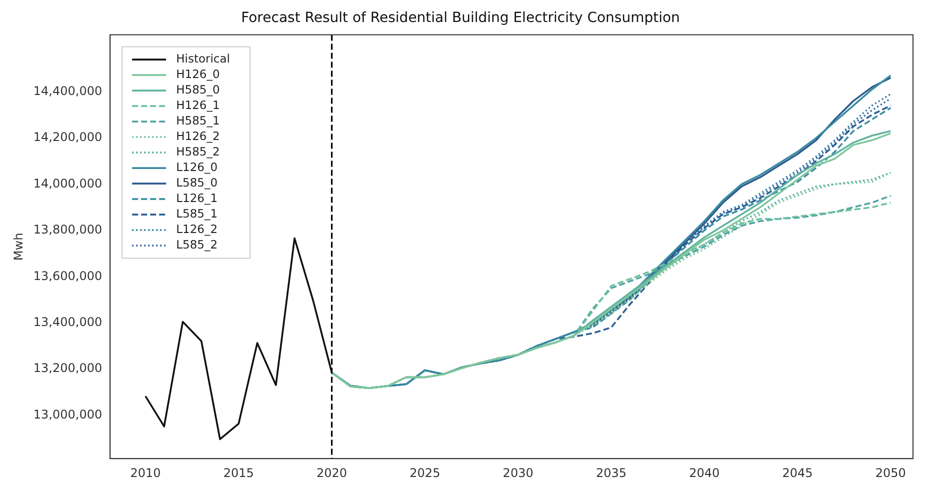 Image resolution: width=931 pixels, height=492 pixels. I want to click on y-tick-label: 13,400,000, so click(67, 322).